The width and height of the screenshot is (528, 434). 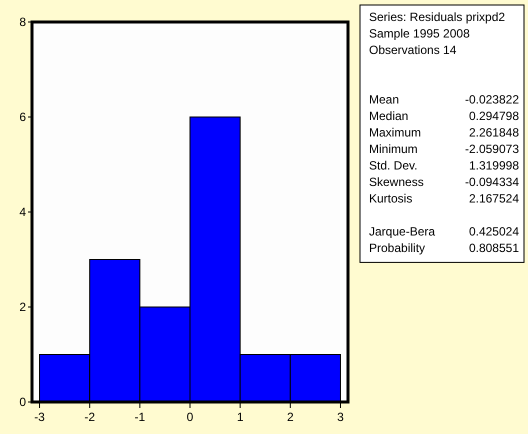 I want to click on data-label: -2.059073, so click(x=492, y=149).